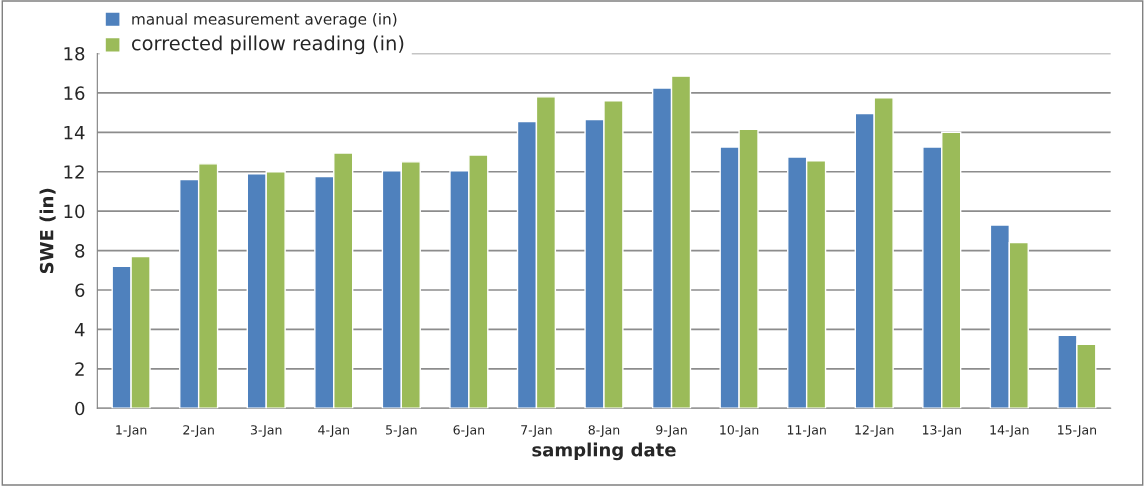  I want to click on y-tick-label: 12, so click(74, 172).